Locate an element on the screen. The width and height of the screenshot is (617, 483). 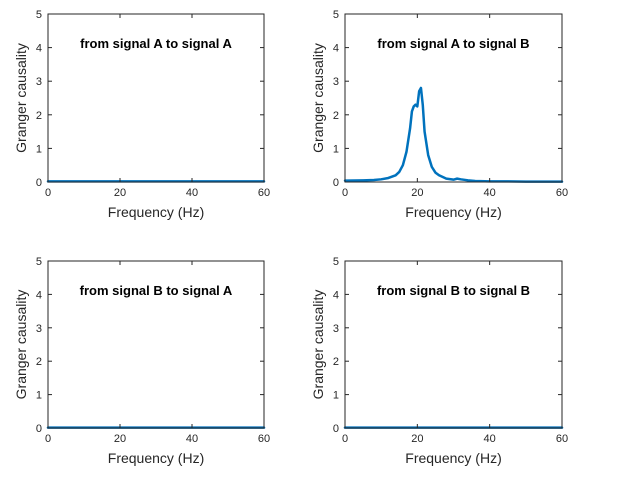
panel-title: from signal B to signal B is located at coordinates (453, 290).